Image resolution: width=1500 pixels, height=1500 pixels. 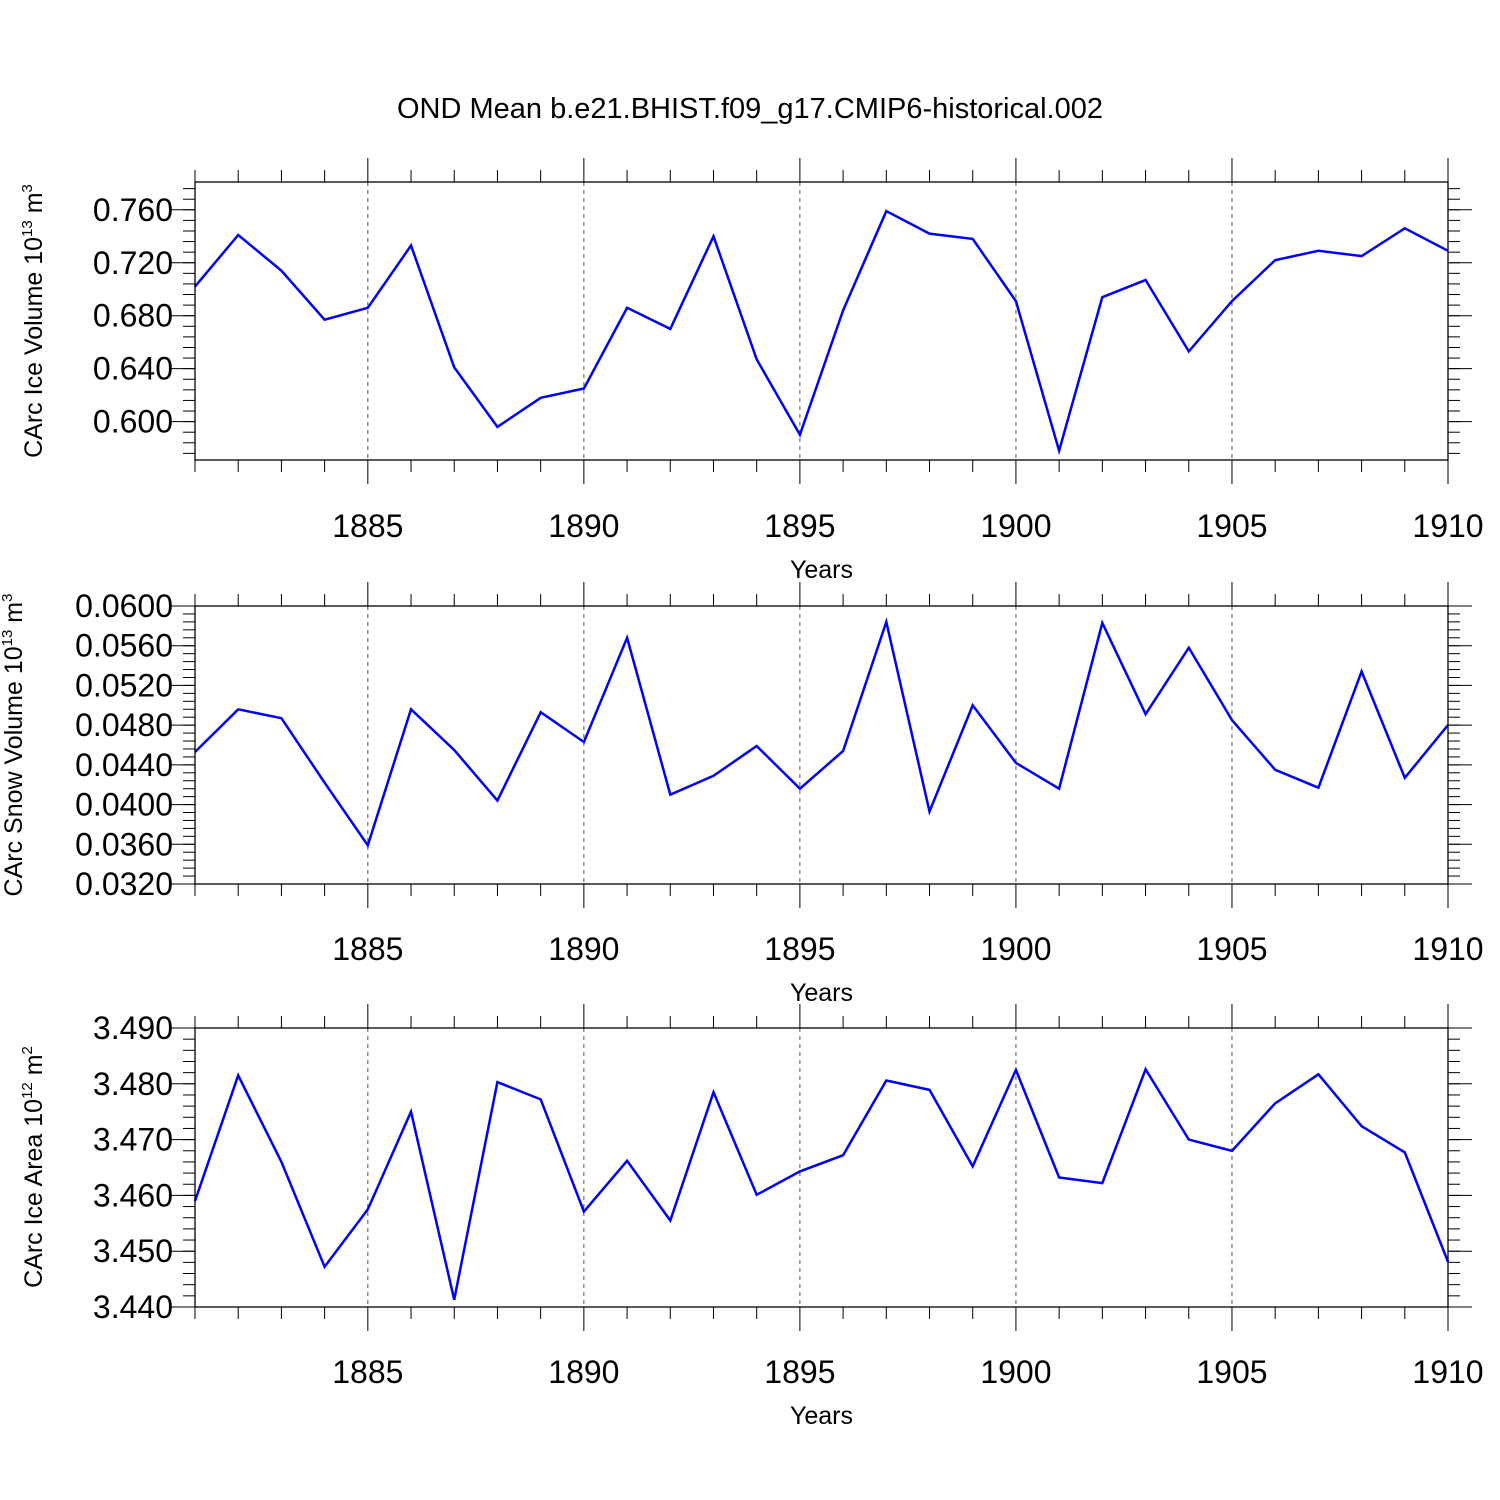 What do you see at coordinates (124, 685) in the screenshot?
I see `y-tick-label: 0.0520` at bounding box center [124, 685].